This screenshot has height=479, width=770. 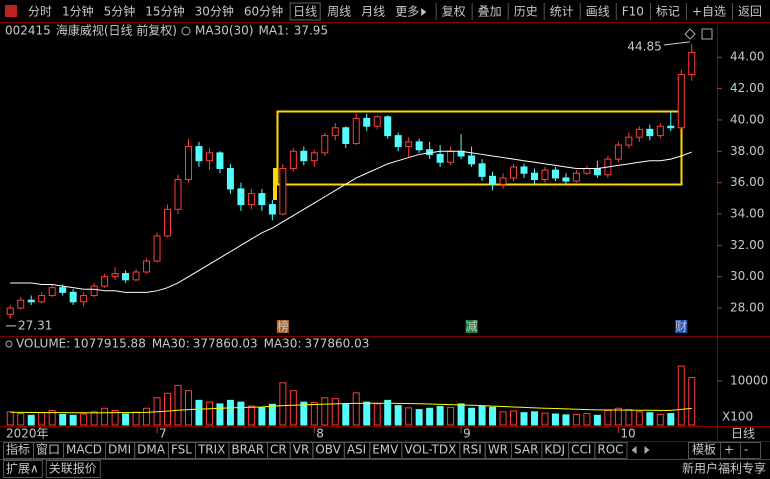 What do you see at coordinates (336, 344) in the screenshot?
I see `volume-info: 377860.03` at bounding box center [336, 344].